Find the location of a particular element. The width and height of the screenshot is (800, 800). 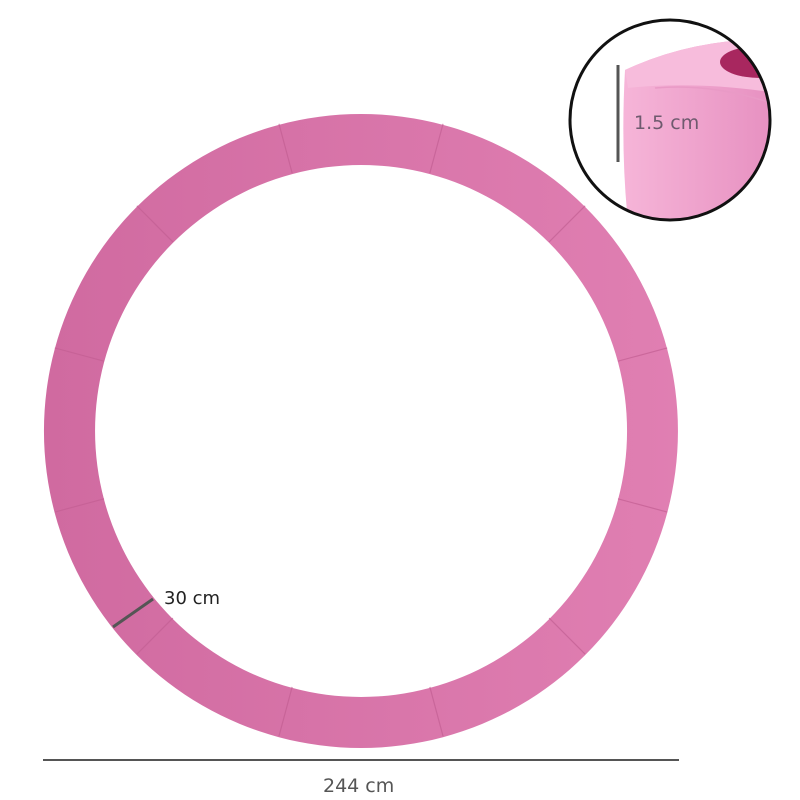

thickness-label: 1.5 cm is located at coordinates (667, 123).